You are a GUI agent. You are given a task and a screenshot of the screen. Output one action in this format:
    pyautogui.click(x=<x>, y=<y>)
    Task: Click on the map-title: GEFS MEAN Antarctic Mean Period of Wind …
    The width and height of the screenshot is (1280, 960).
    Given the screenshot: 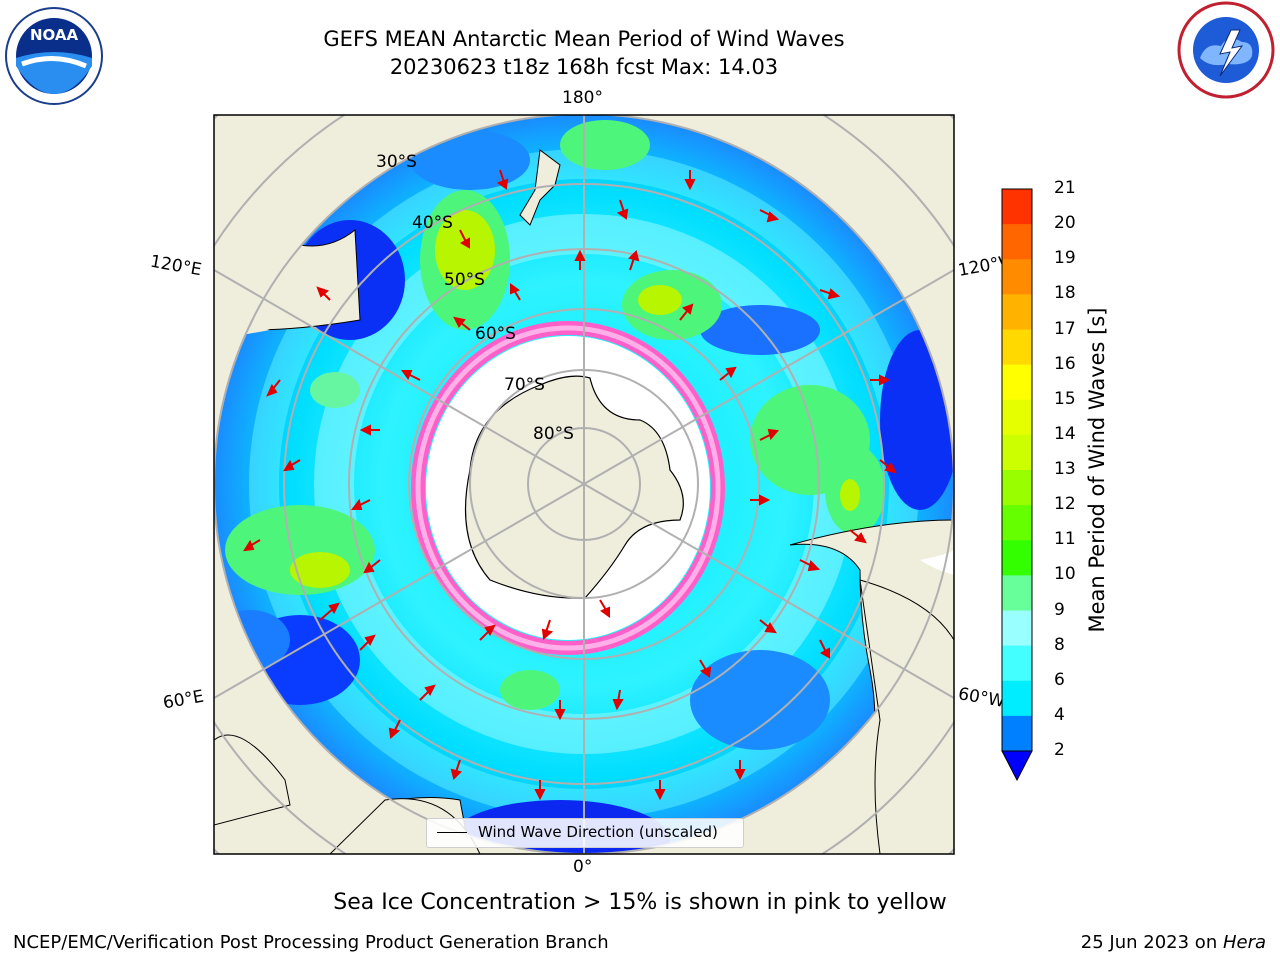 What is the action you would take?
    pyautogui.click(x=584, y=39)
    